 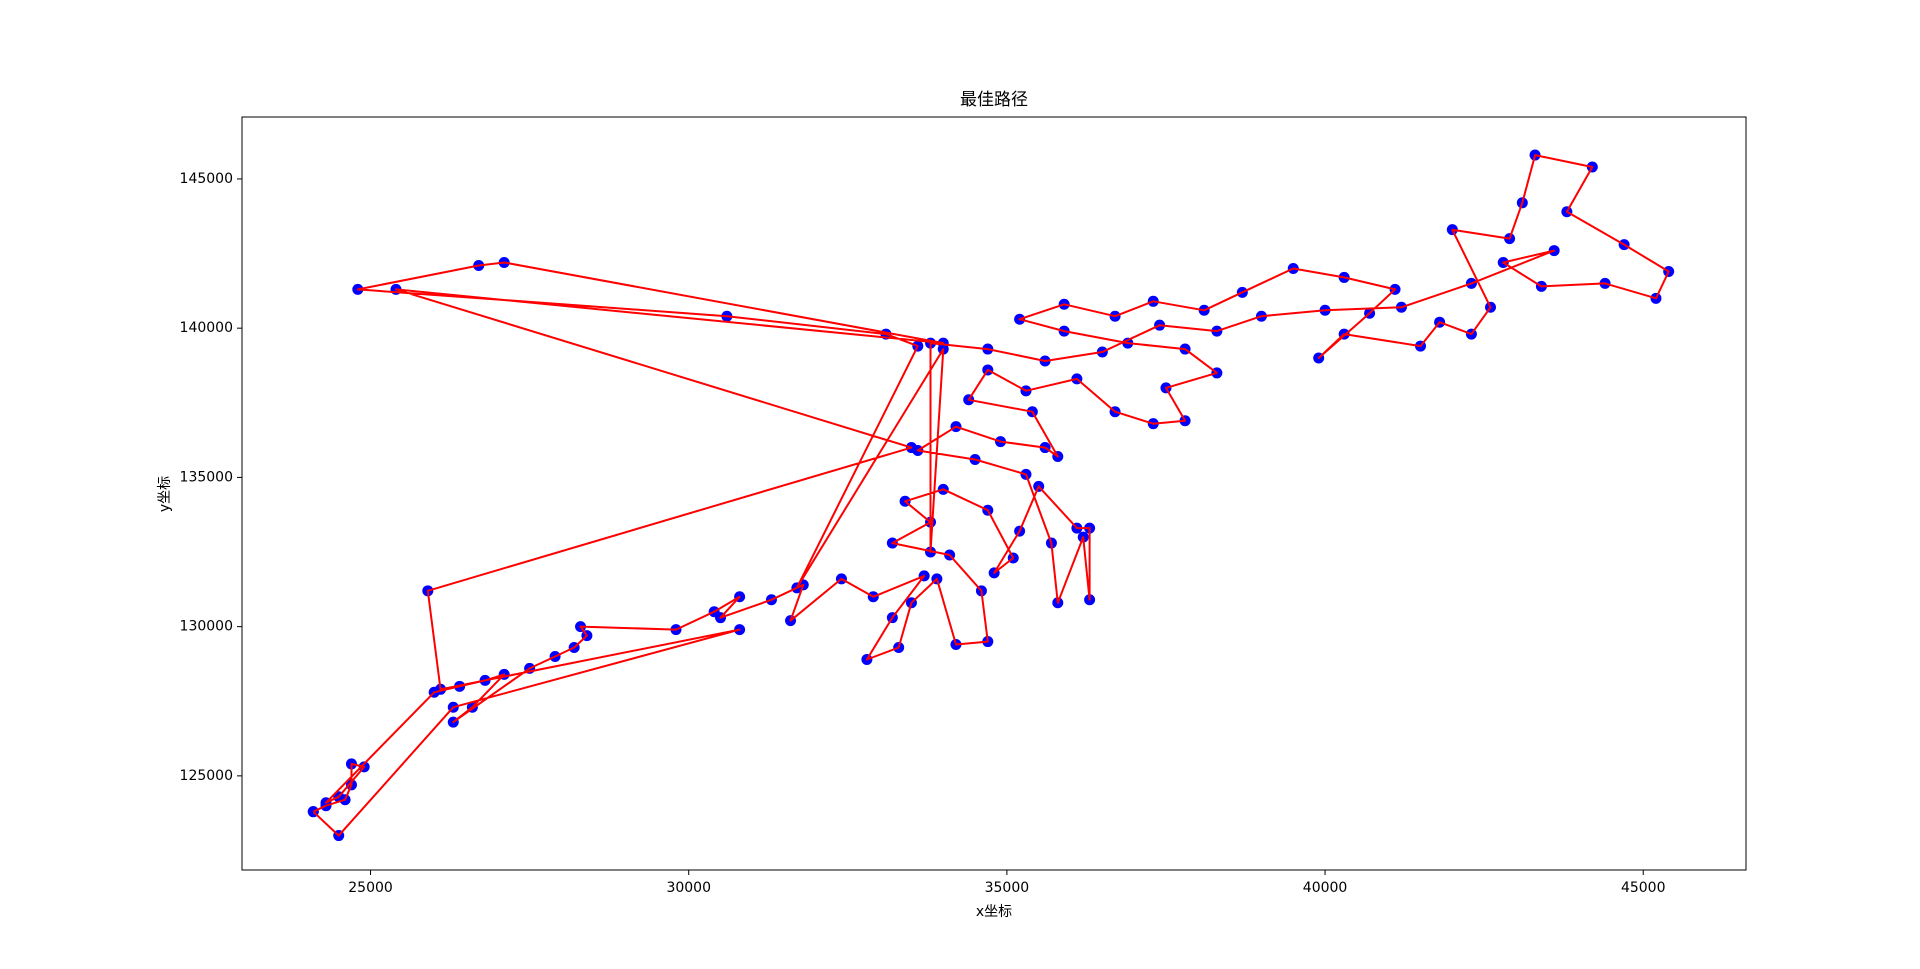 What do you see at coordinates (1007, 888) in the screenshot?
I see `x-tick-label: 35000` at bounding box center [1007, 888].